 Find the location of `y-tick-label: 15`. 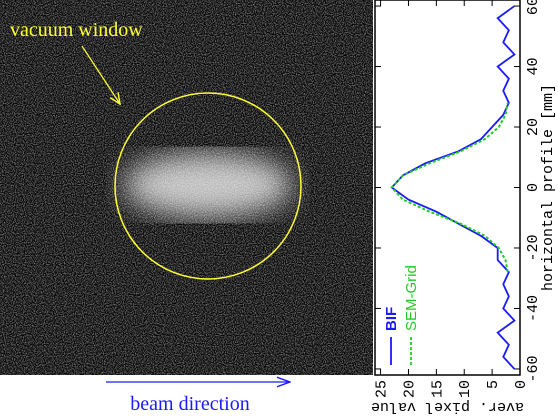

y-tick-label: 15 is located at coordinates (437, 389).